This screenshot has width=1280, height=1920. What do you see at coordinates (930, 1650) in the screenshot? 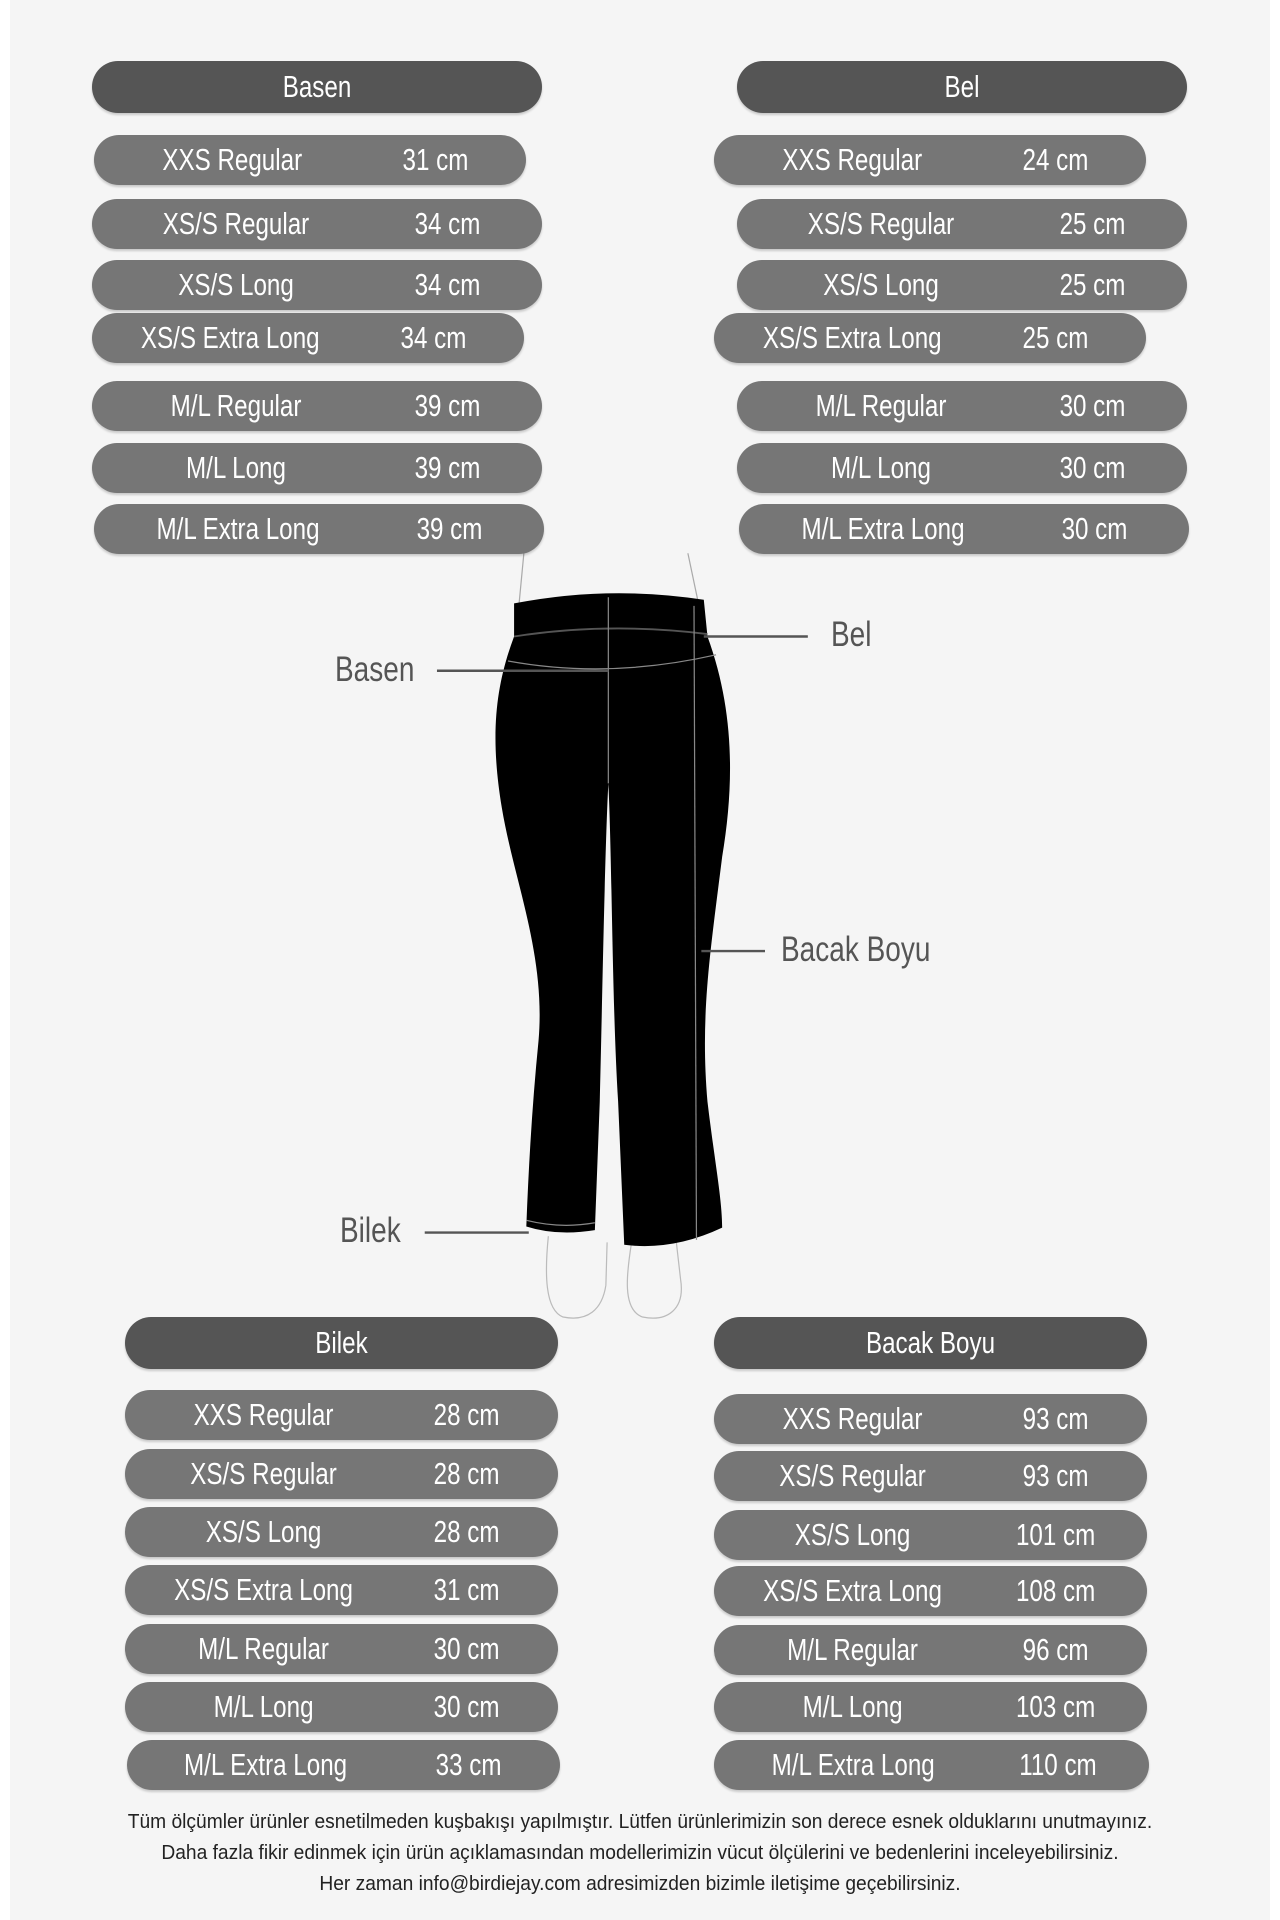
I see `bacak-boyu-row: M/L Regular 96 cm` at bounding box center [930, 1650].